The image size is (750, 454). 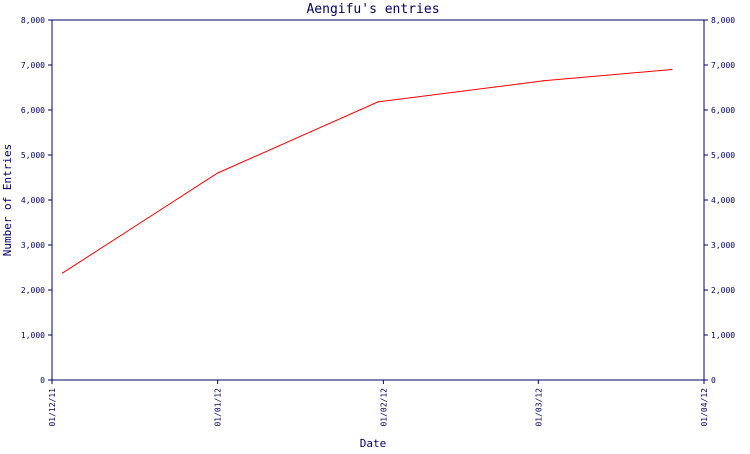 What do you see at coordinates (723, 200) in the screenshot?
I see `y-tick-label-right: 4,000` at bounding box center [723, 200].